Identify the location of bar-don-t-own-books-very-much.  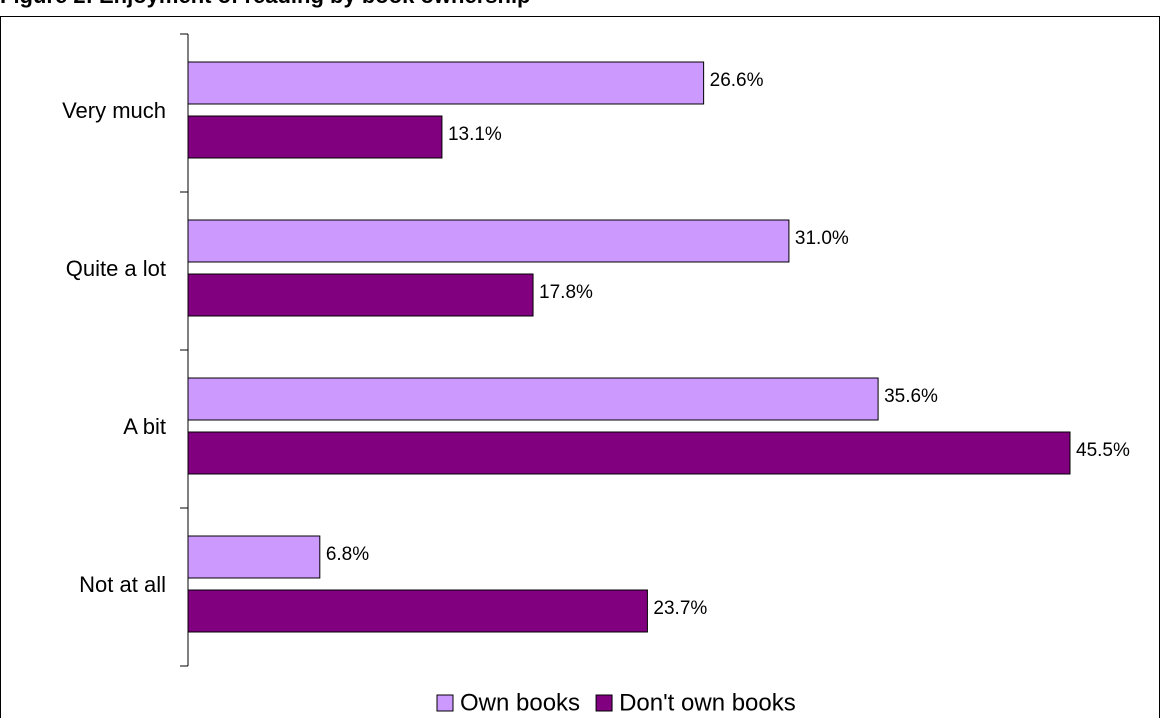
(315, 137).